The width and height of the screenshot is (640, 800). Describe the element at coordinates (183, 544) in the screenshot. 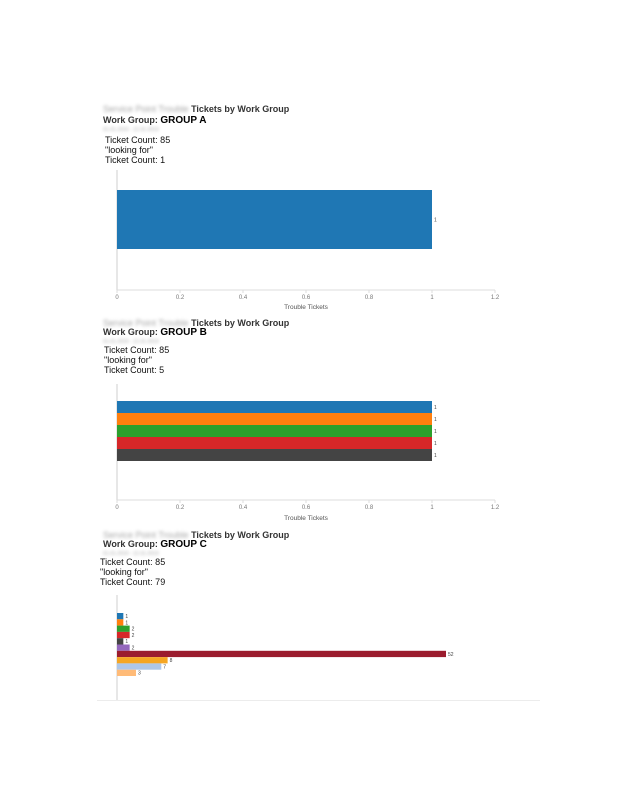

I see `work-group-name: GROUP C` at that location.